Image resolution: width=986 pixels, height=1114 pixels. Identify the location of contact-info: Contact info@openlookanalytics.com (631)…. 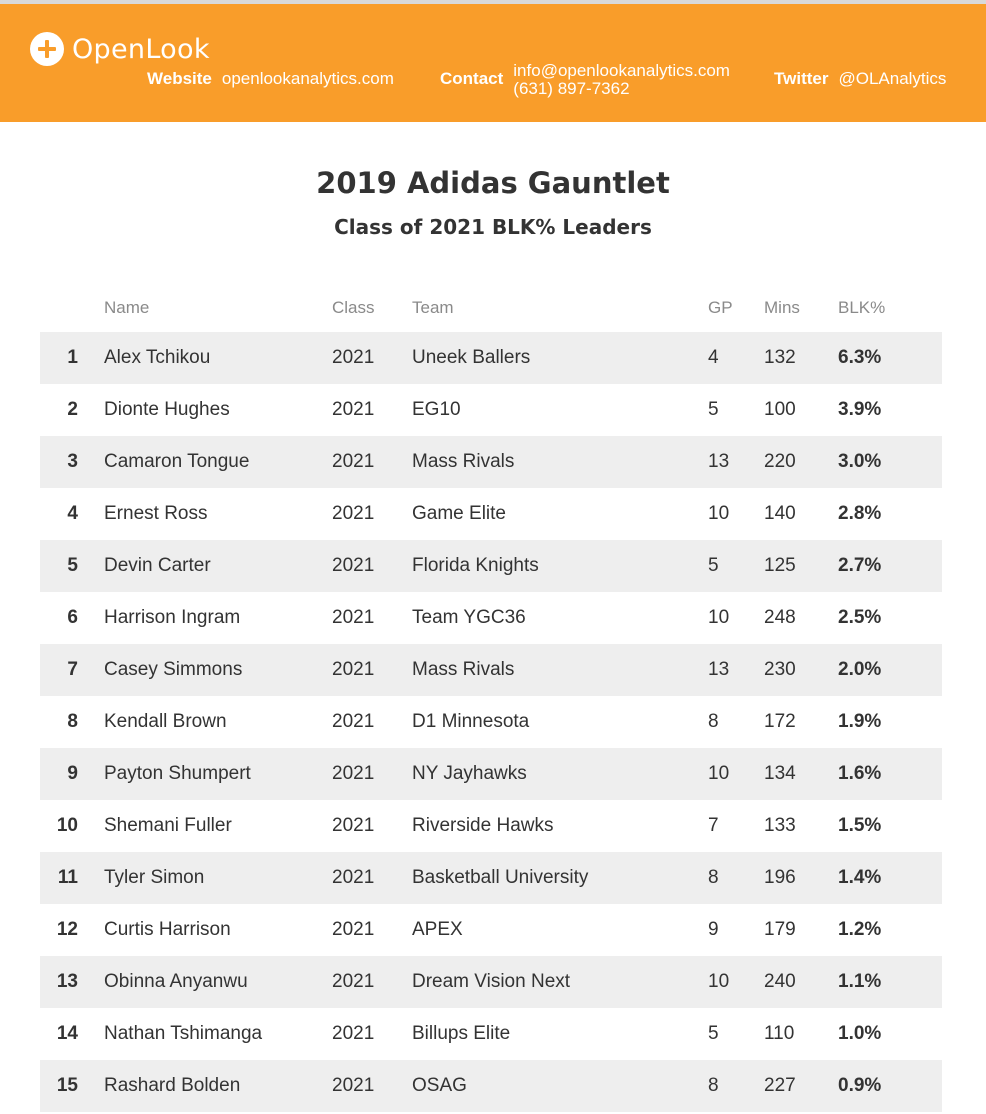
(585, 80).